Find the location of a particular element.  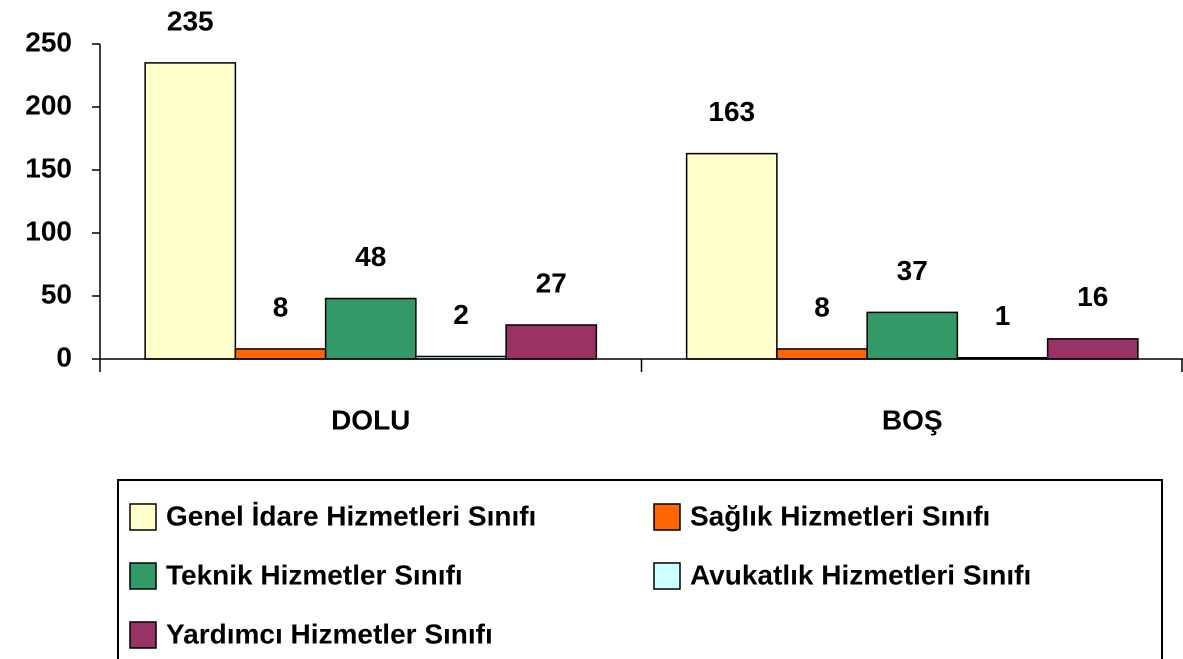

data-label: 48 is located at coordinates (370, 256).